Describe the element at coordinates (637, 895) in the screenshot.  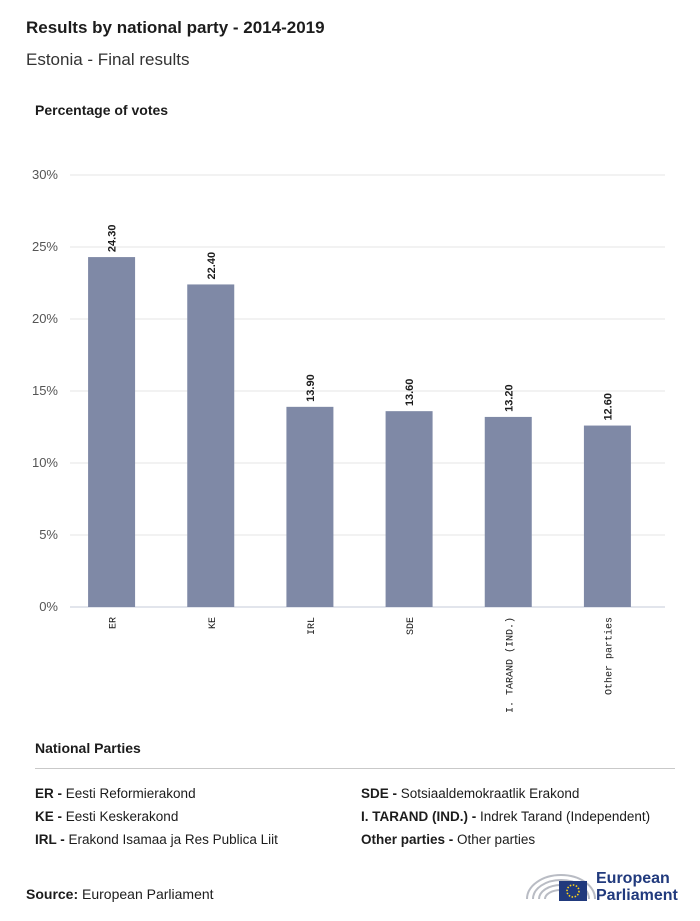
I see `logo-line-2: Parliament` at that location.